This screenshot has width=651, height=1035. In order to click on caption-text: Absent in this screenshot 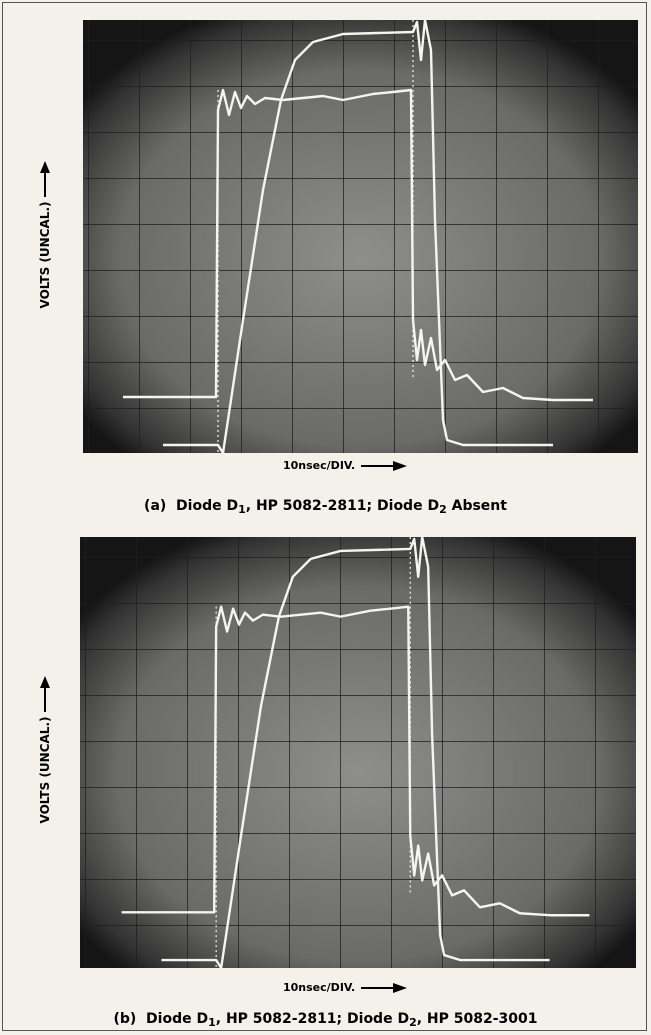, I will do `click(476, 506)`.